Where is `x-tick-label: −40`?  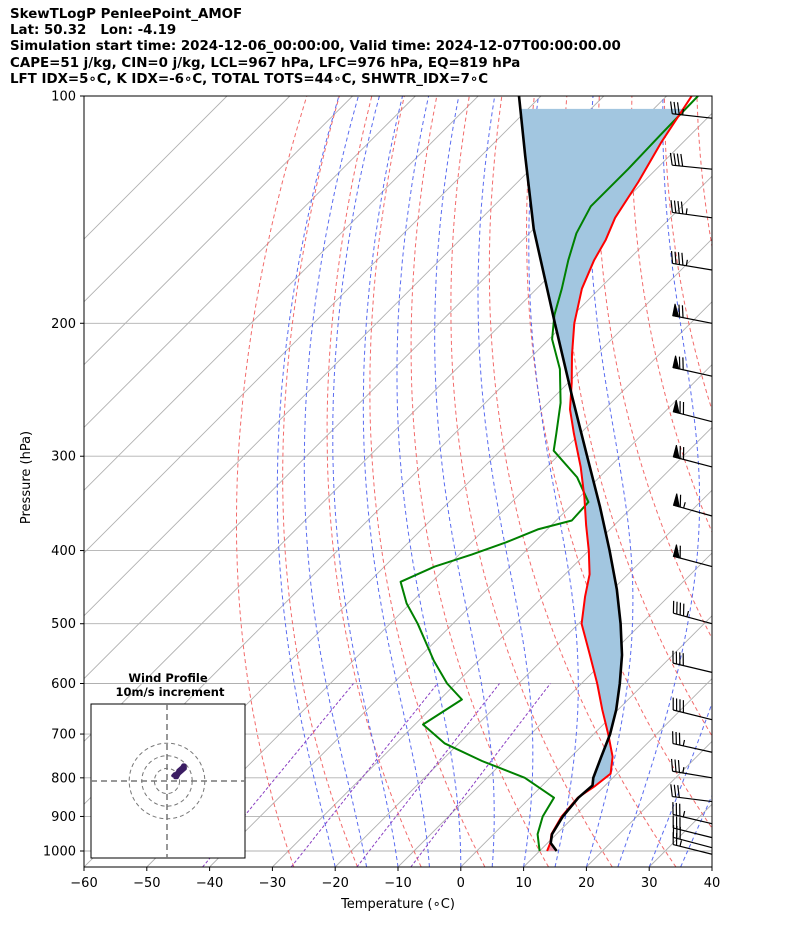
x-tick-label: −40 is located at coordinates (209, 883).